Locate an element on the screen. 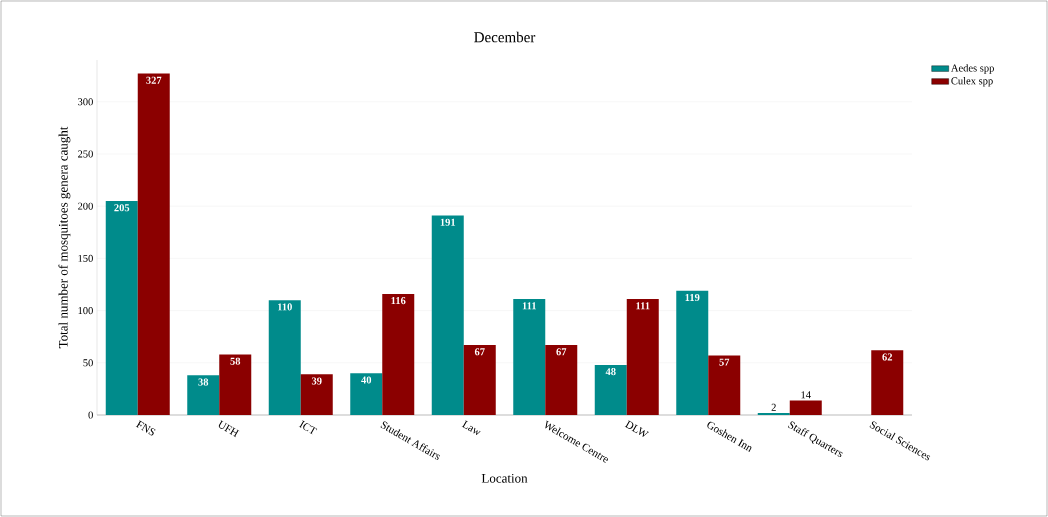 This screenshot has height=517, width=1048. legend-label: Culex spp is located at coordinates (972, 82).